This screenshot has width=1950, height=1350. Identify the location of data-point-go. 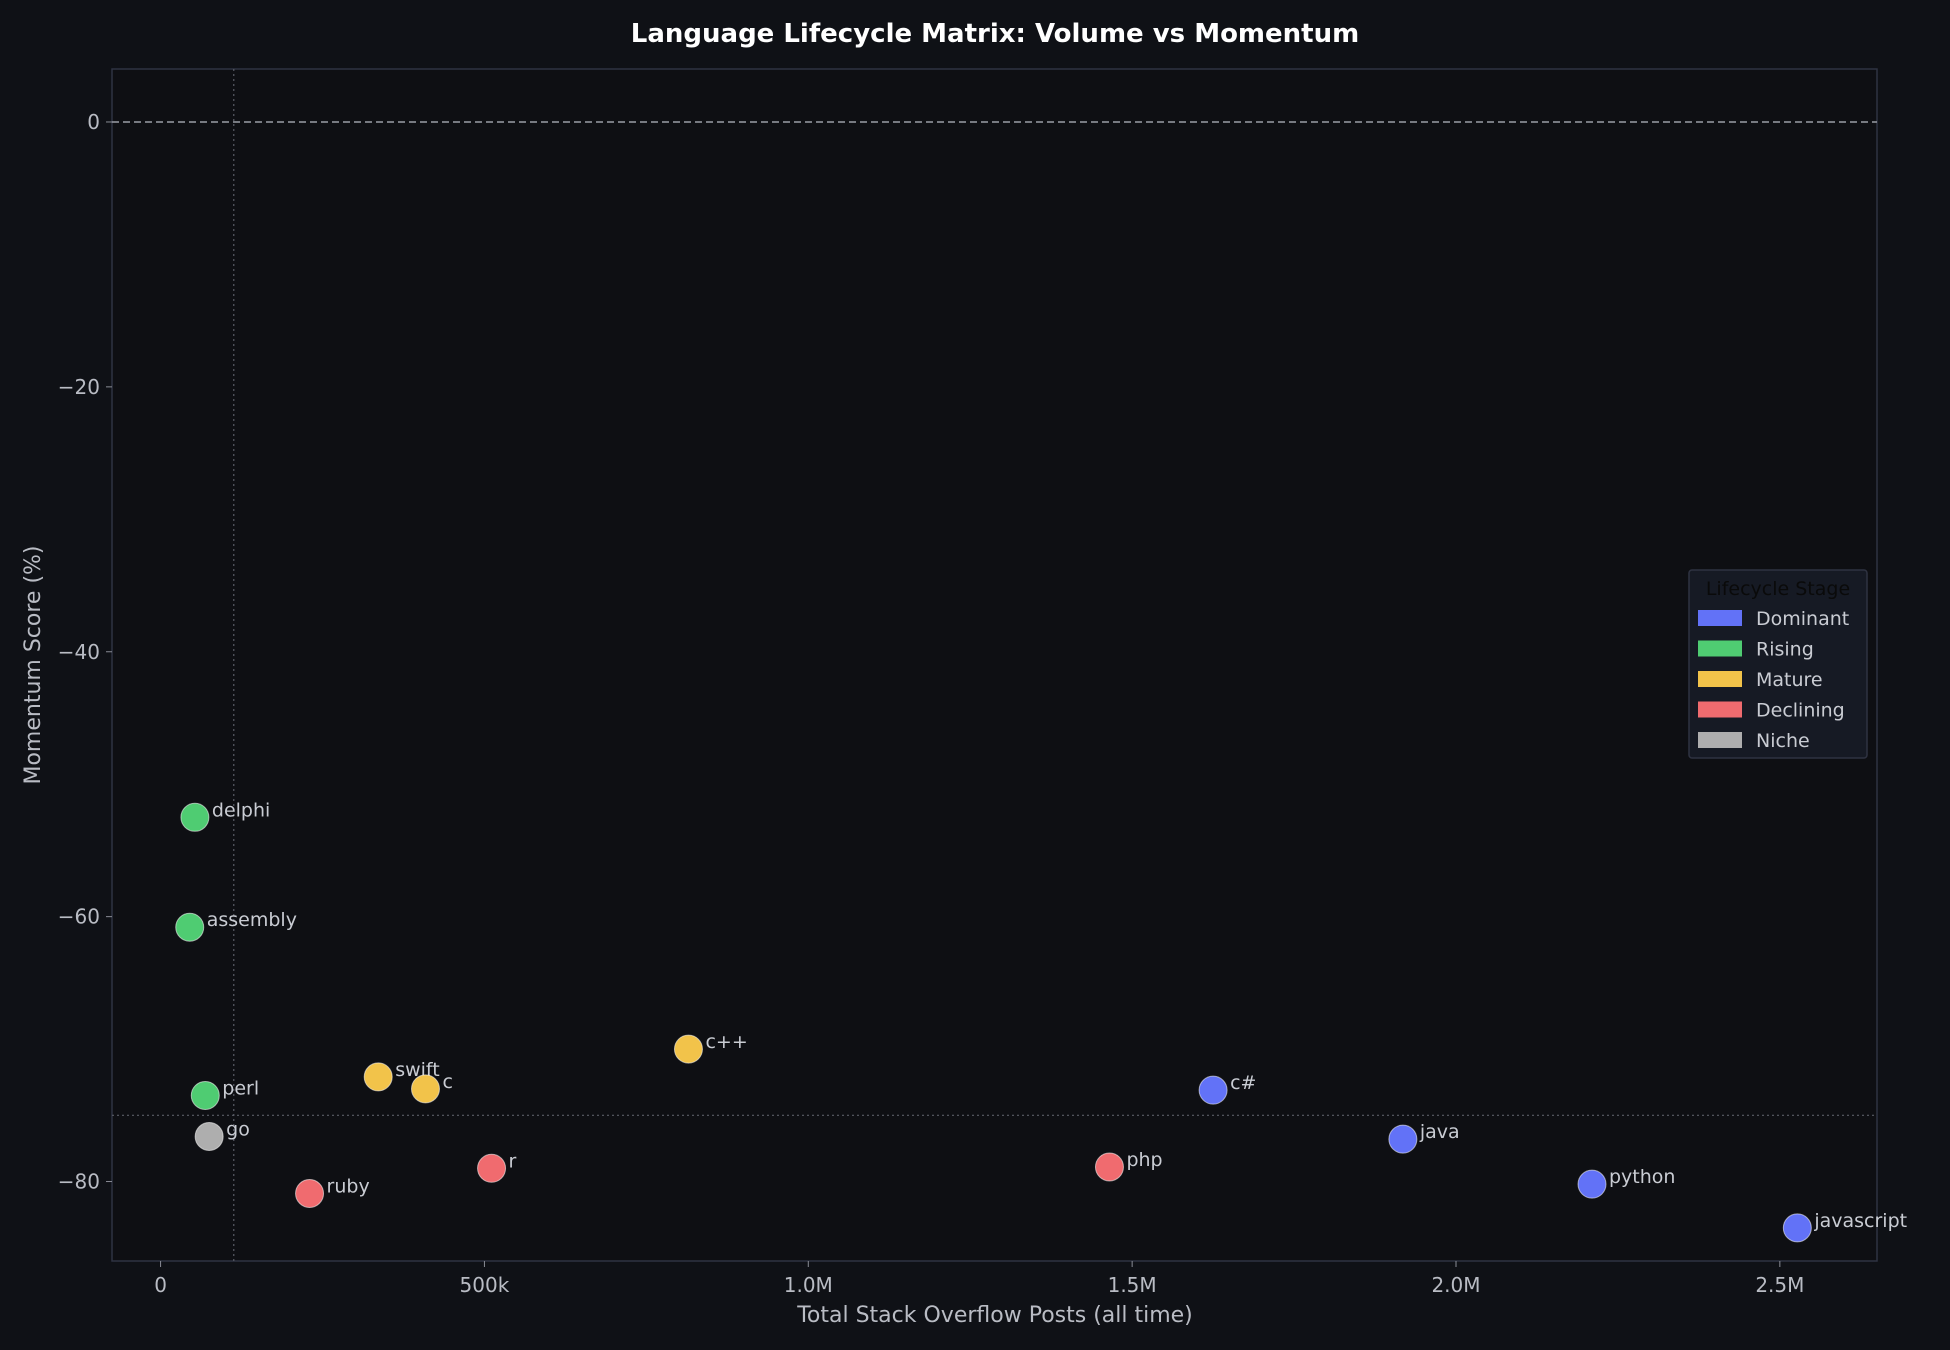
(209, 1137).